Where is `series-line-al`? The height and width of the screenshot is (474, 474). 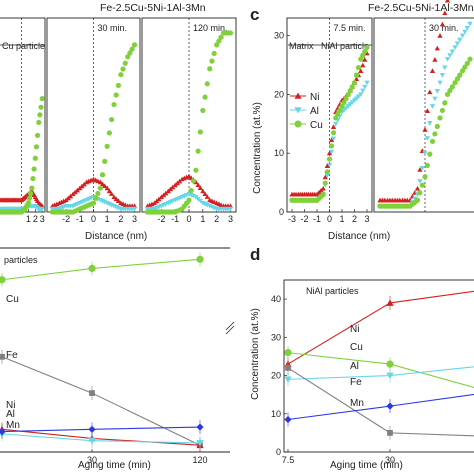
series-line-al is located at coordinates (101, 438).